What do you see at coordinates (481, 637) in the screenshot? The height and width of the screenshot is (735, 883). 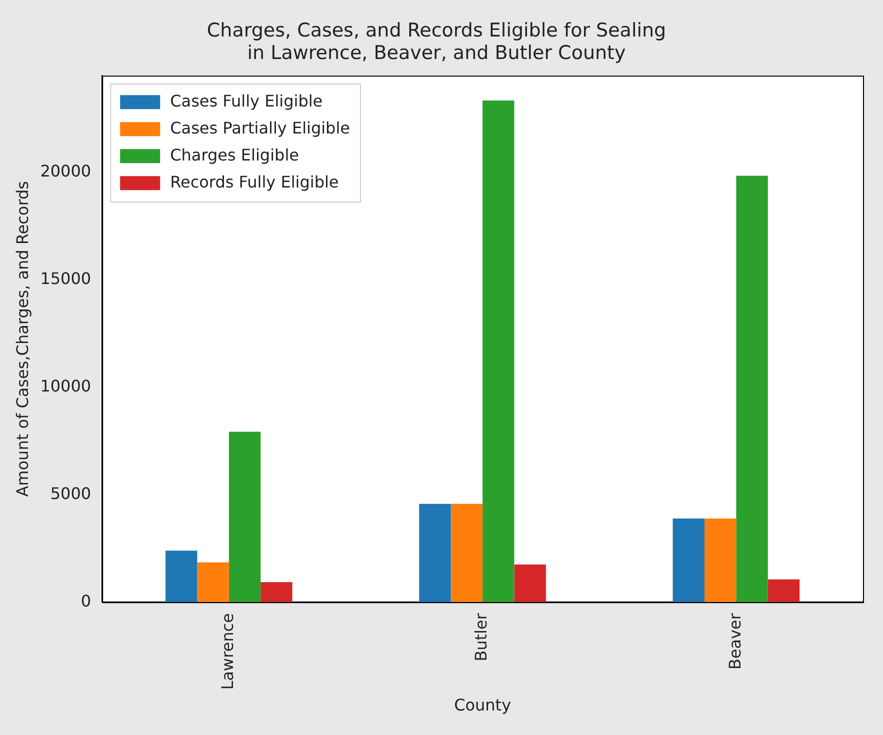 I see `x-tick-label: Butler` at bounding box center [481, 637].